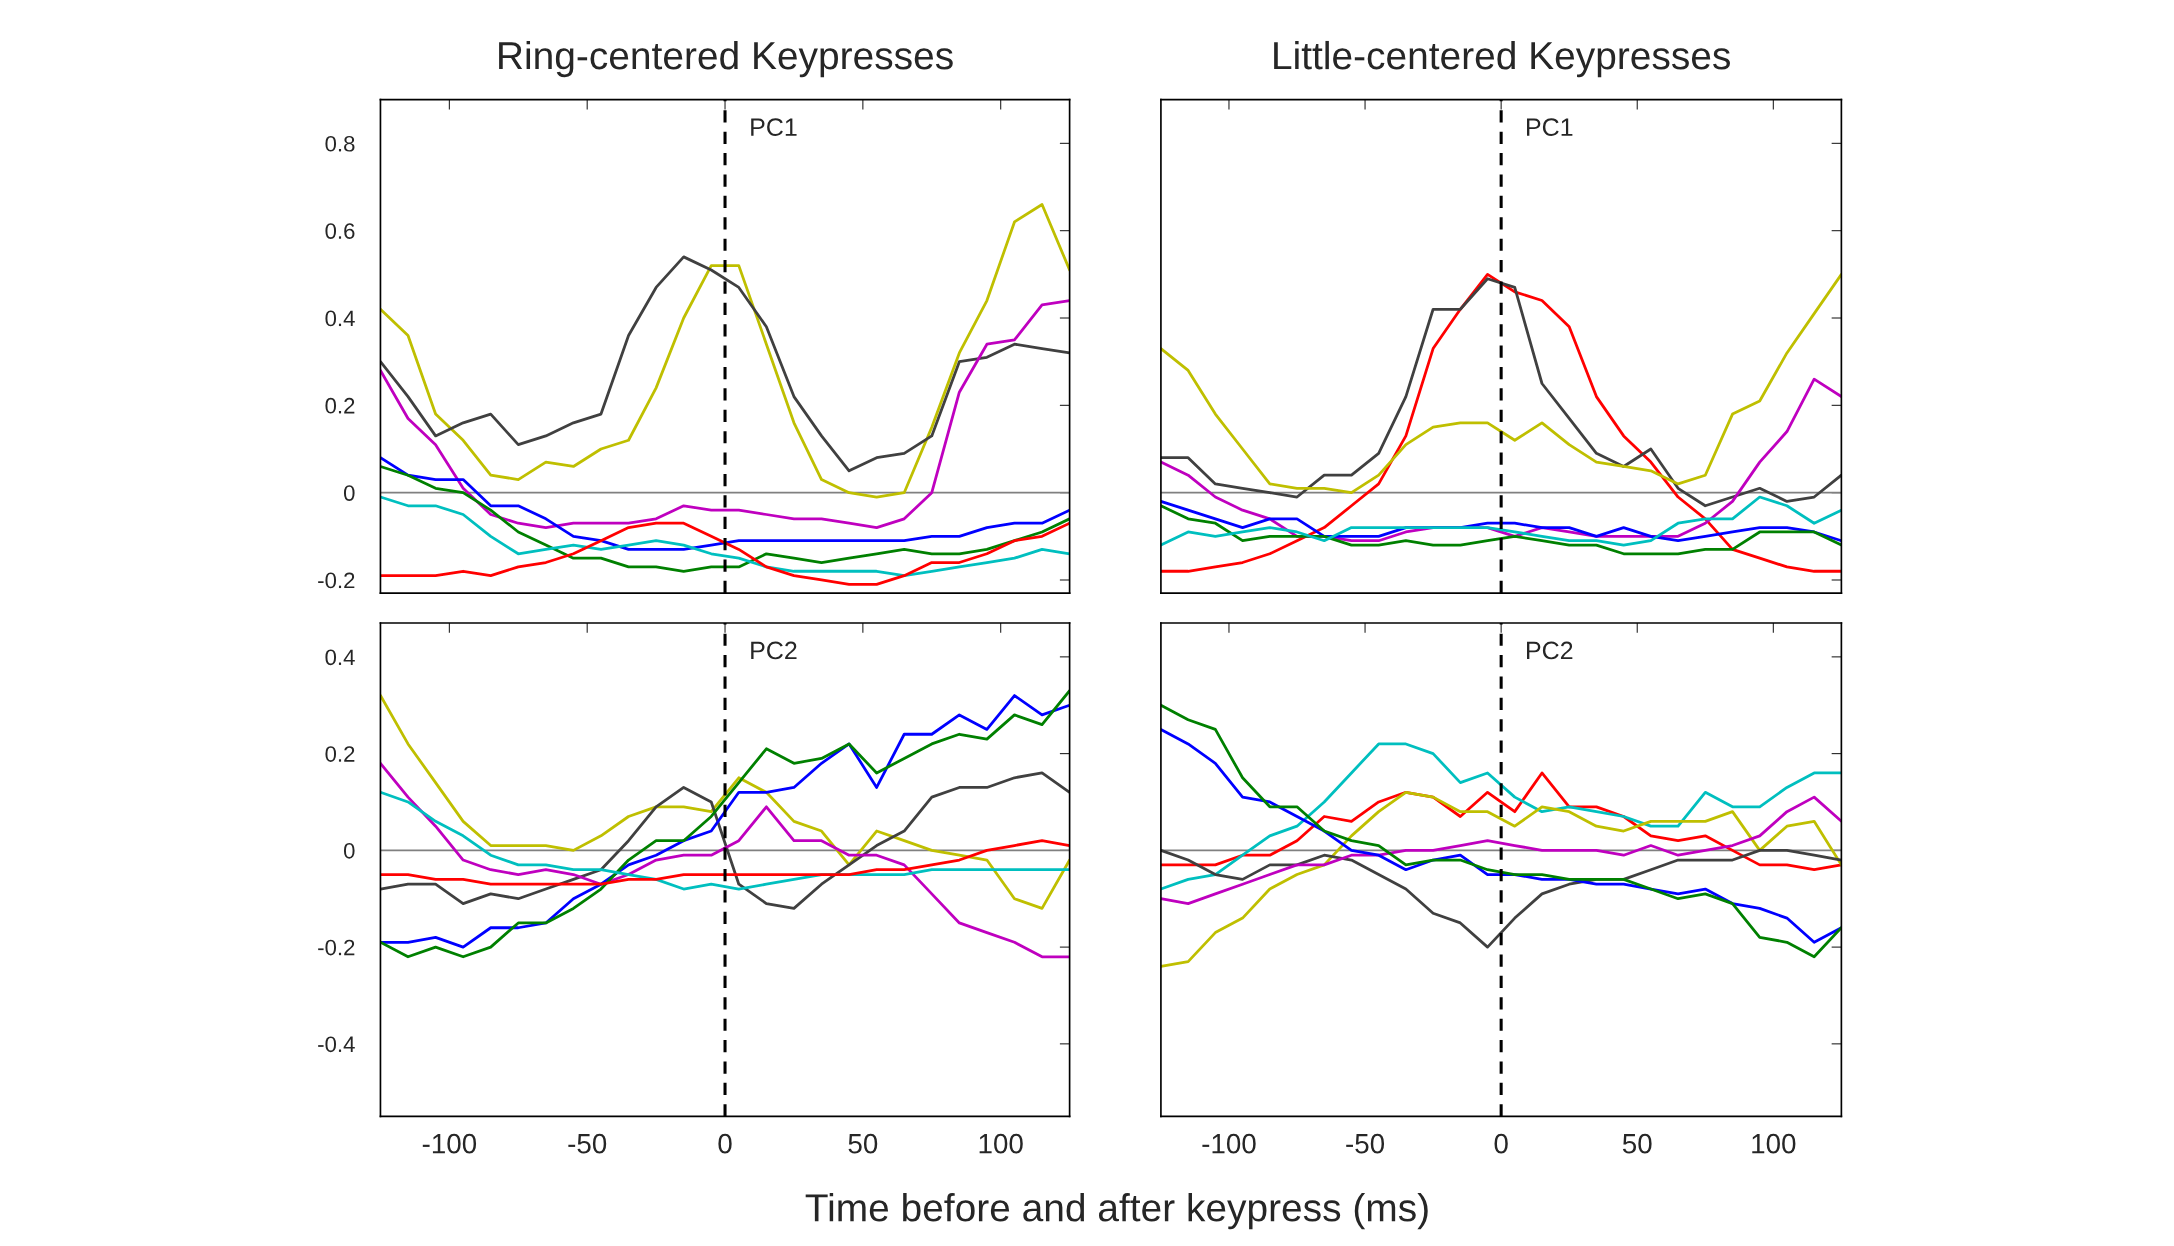 The height and width of the screenshot is (1246, 2174). I want to click on chart-title: Little-centered Keypresses, so click(1502, 59).